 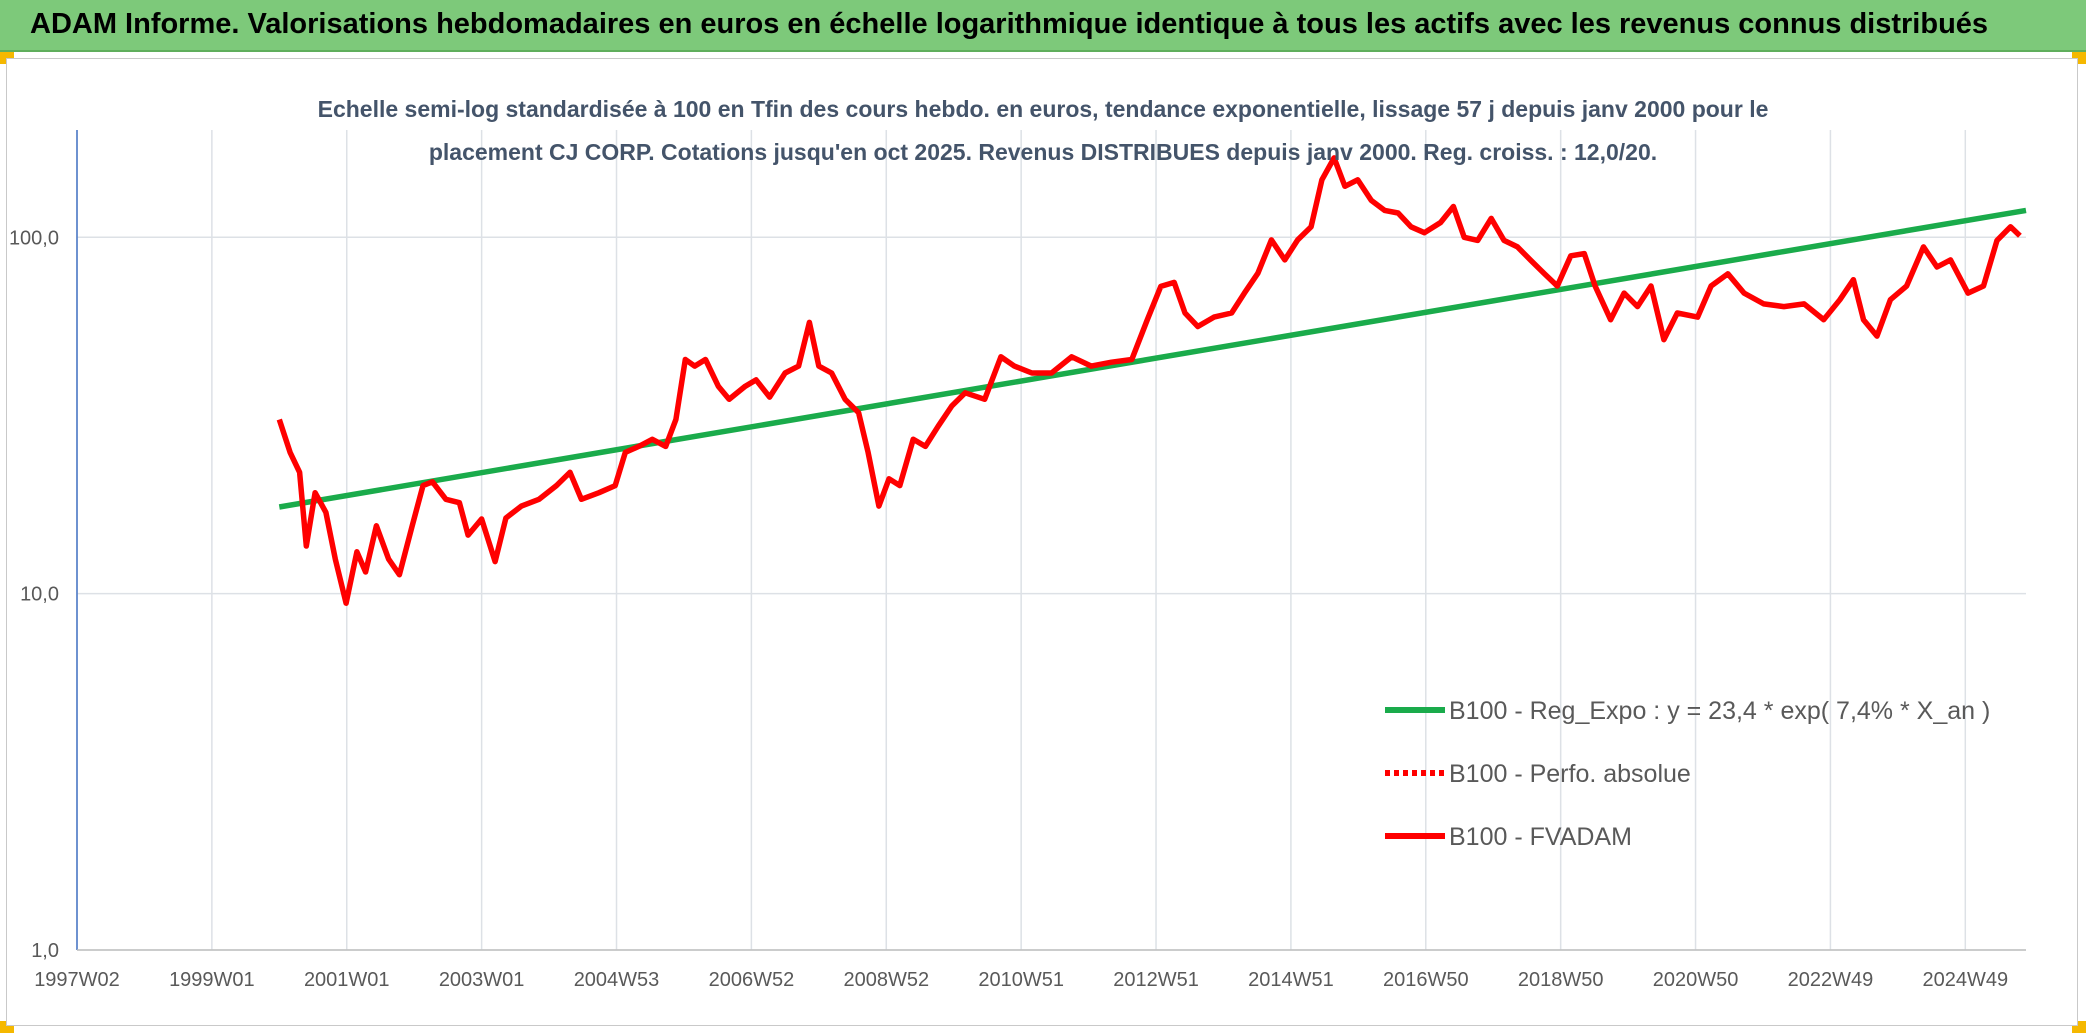 I want to click on x-tick-label: 2020W50, so click(x=1696, y=980).